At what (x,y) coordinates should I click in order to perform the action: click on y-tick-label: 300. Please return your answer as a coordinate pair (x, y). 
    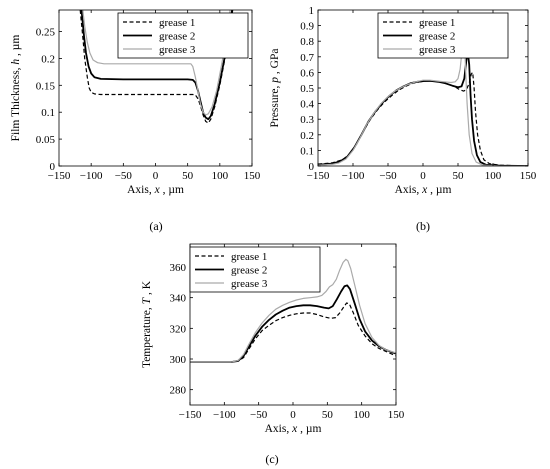
    Looking at the image, I should click on (178, 360).